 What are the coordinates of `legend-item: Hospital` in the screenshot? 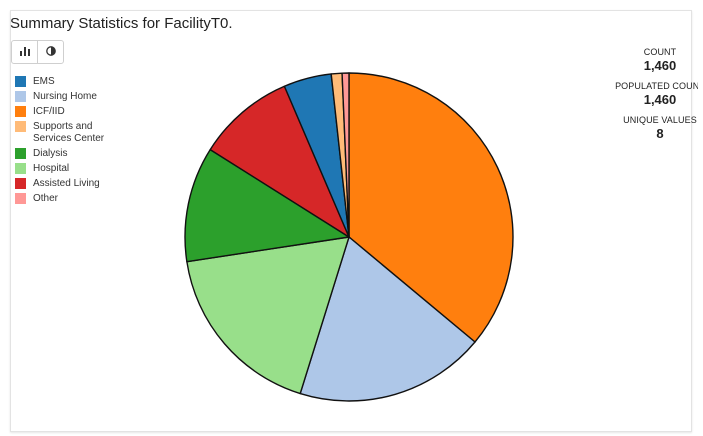 It's located at (64, 169).